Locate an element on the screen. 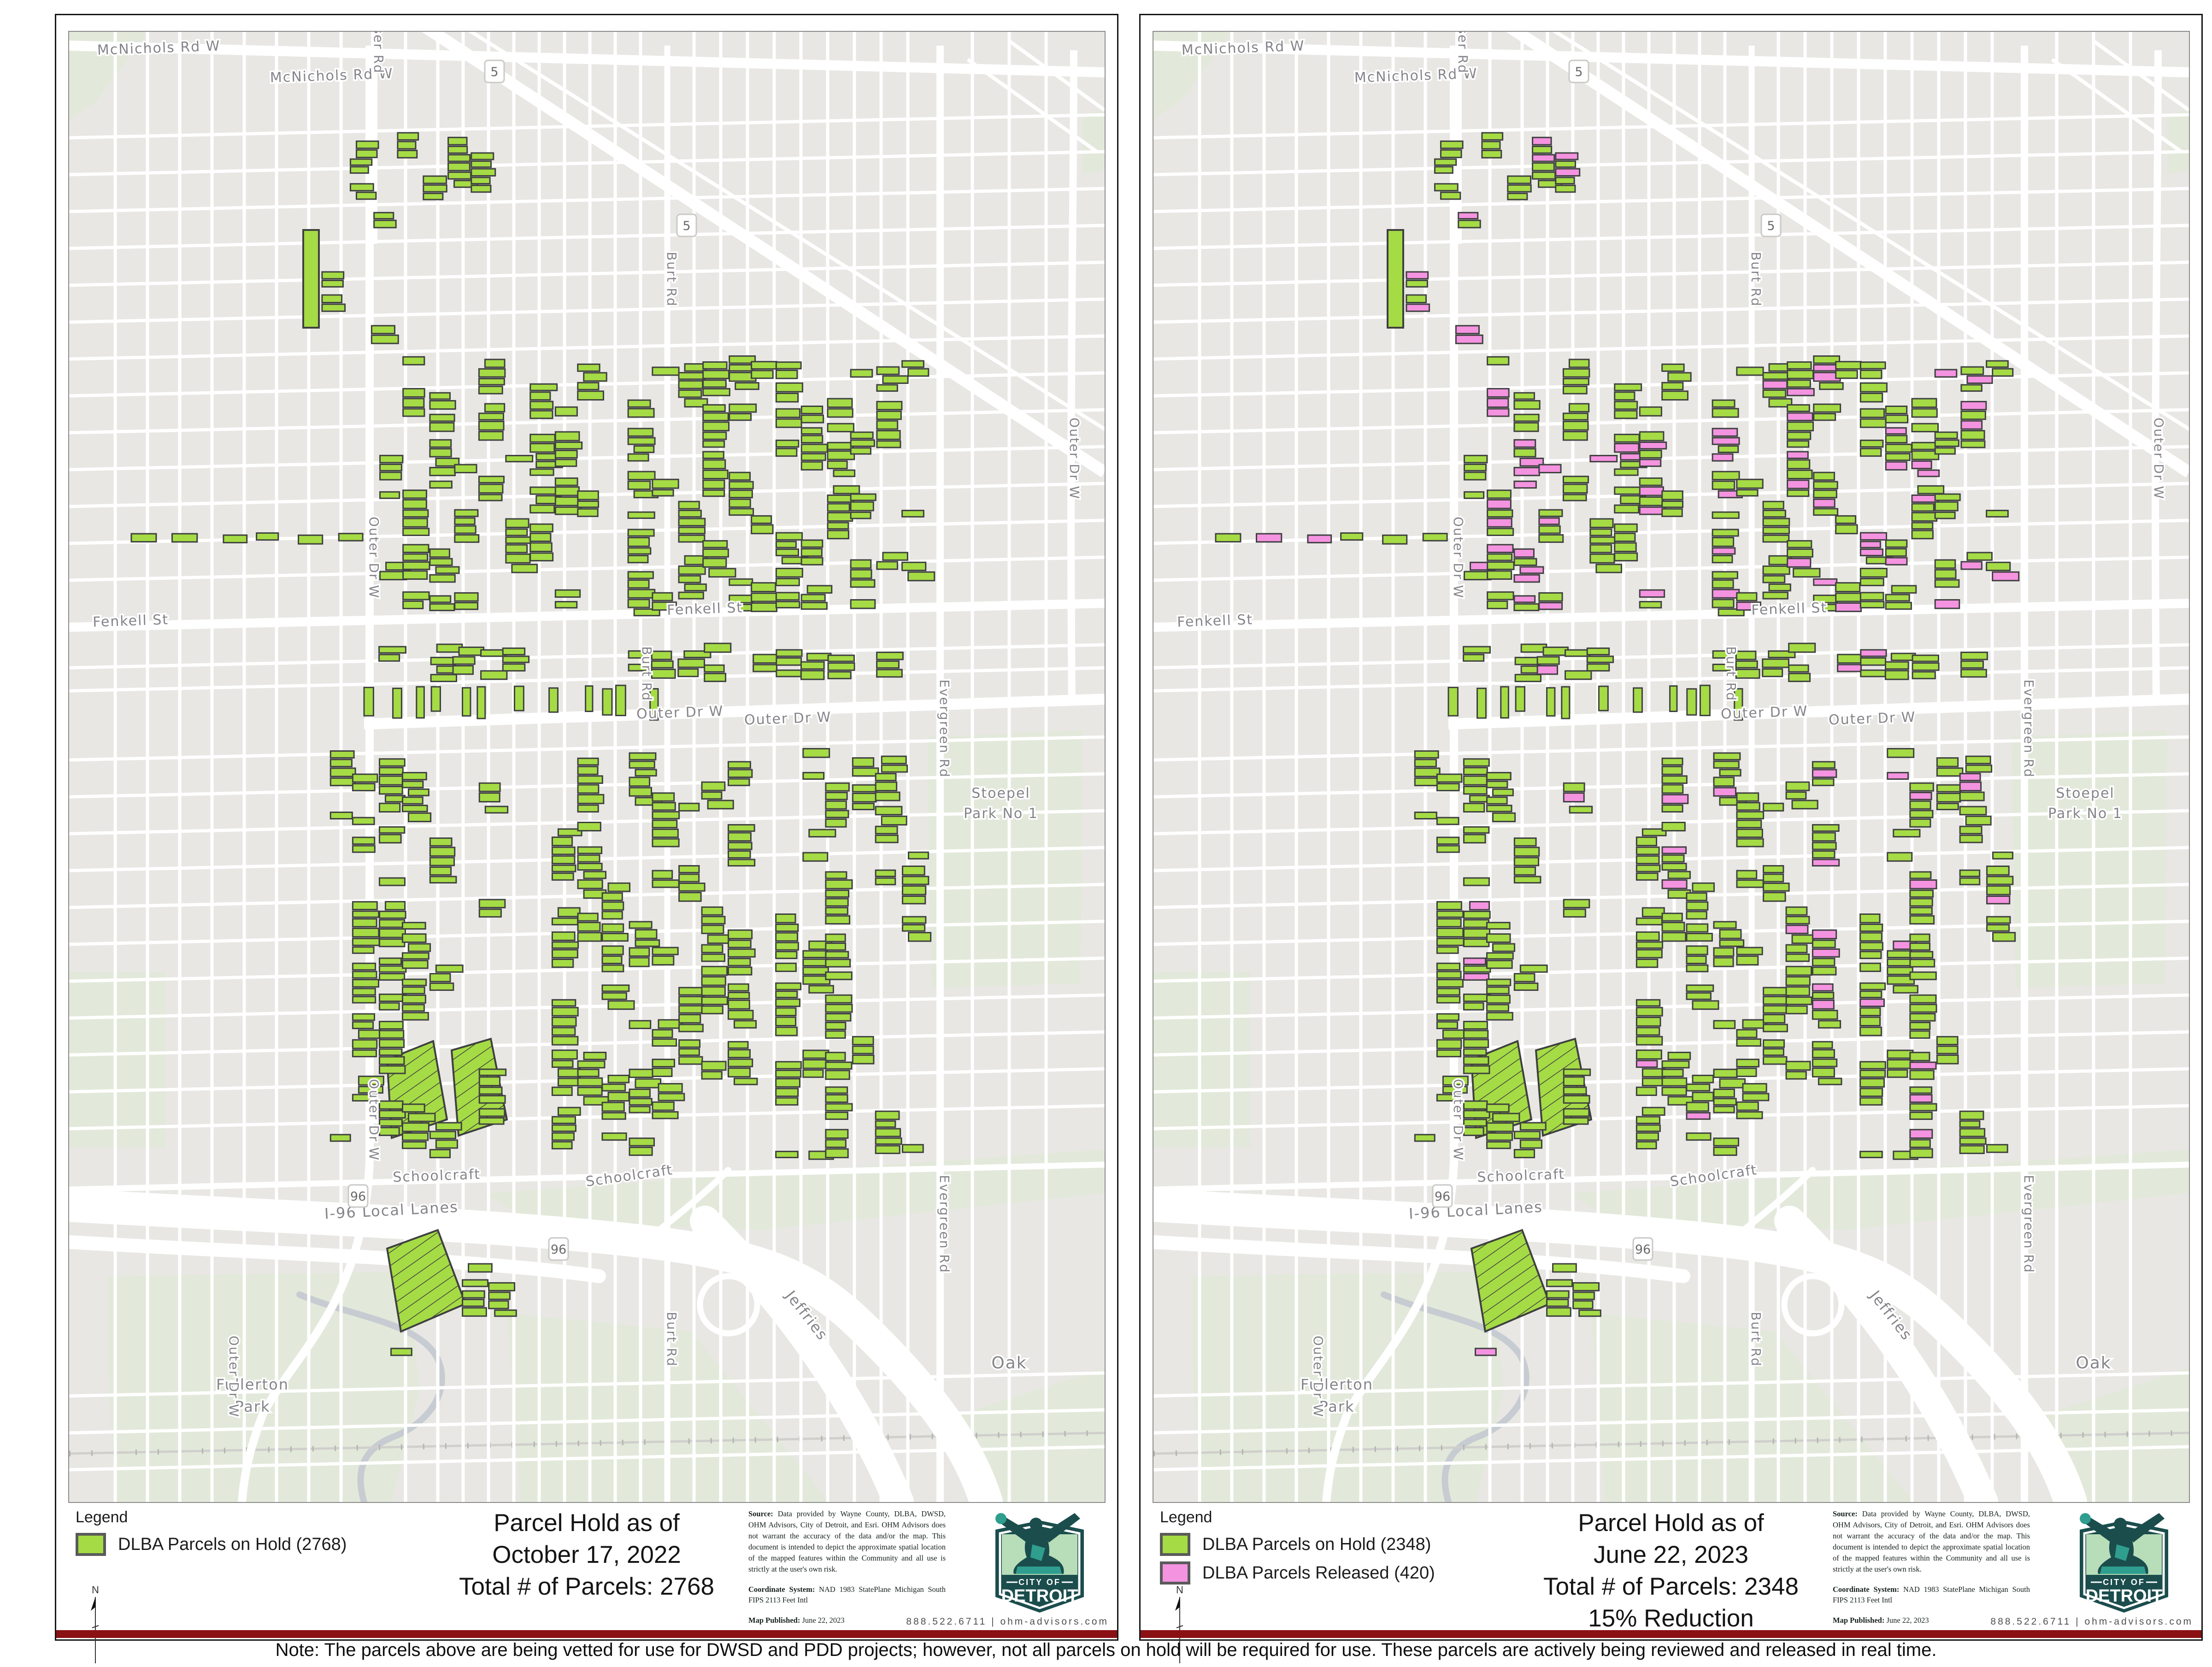  street-label: Park No 1 is located at coordinates (1001, 814).